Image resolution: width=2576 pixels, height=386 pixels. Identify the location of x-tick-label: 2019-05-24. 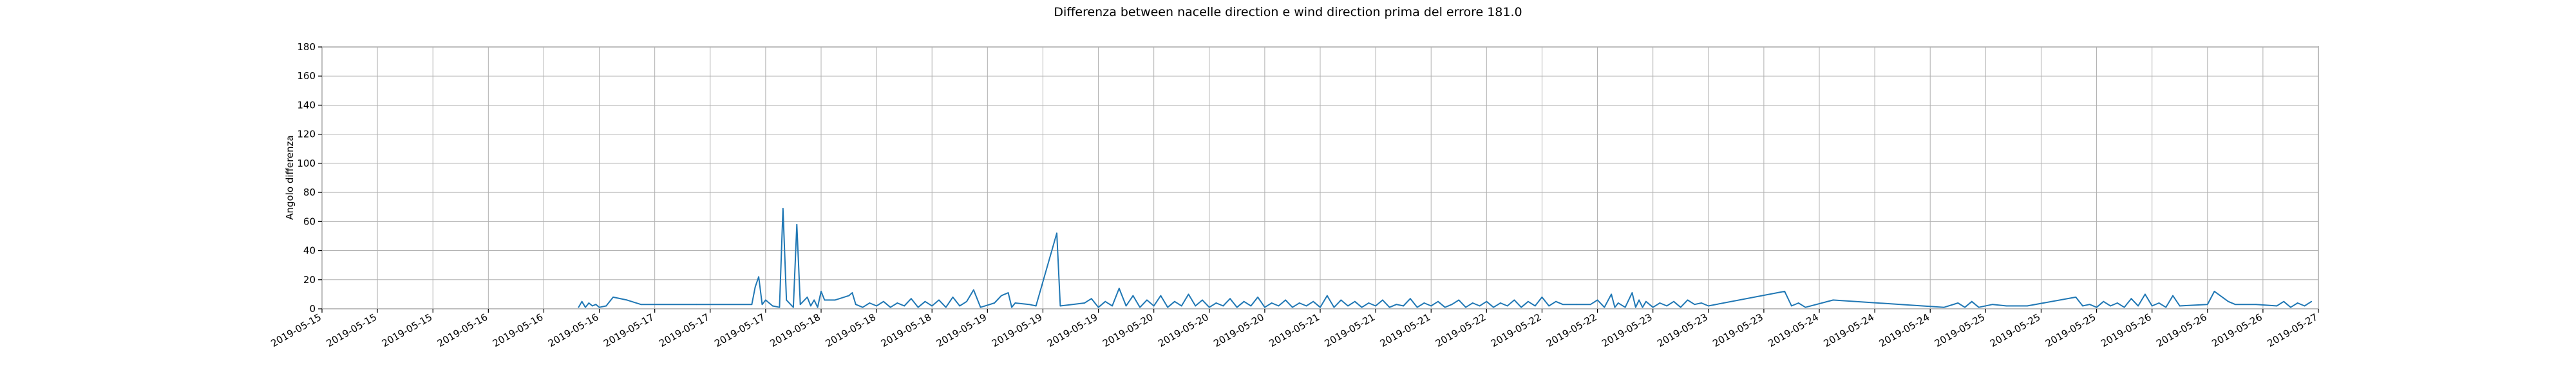
(1849, 330).